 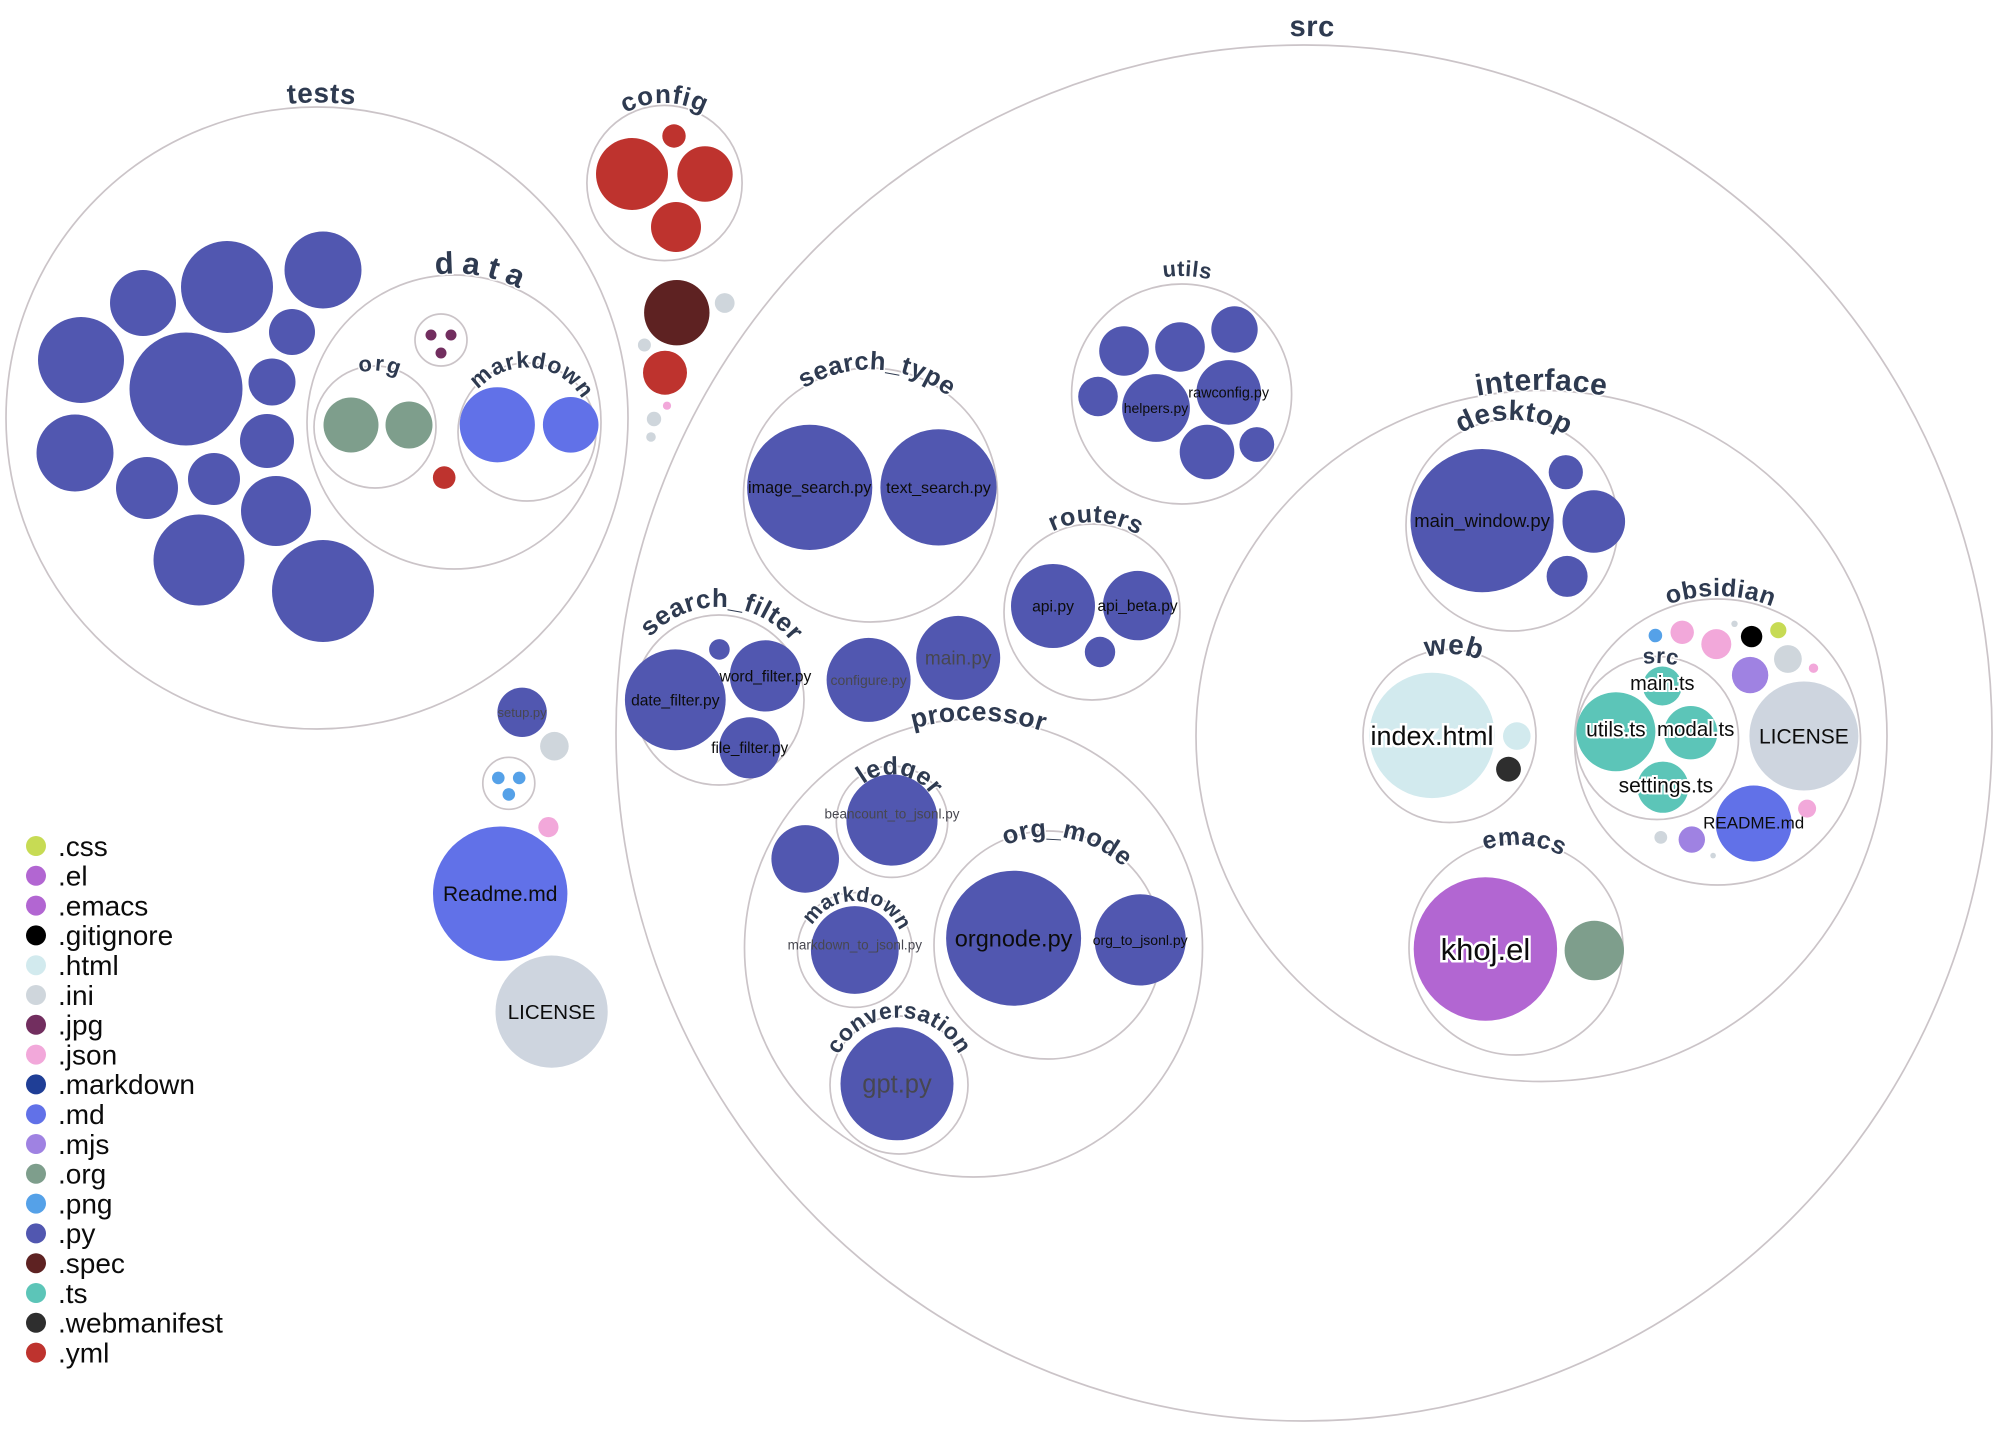 What do you see at coordinates (85, 1203) in the screenshot?
I see `svg-text: .png` at bounding box center [85, 1203].